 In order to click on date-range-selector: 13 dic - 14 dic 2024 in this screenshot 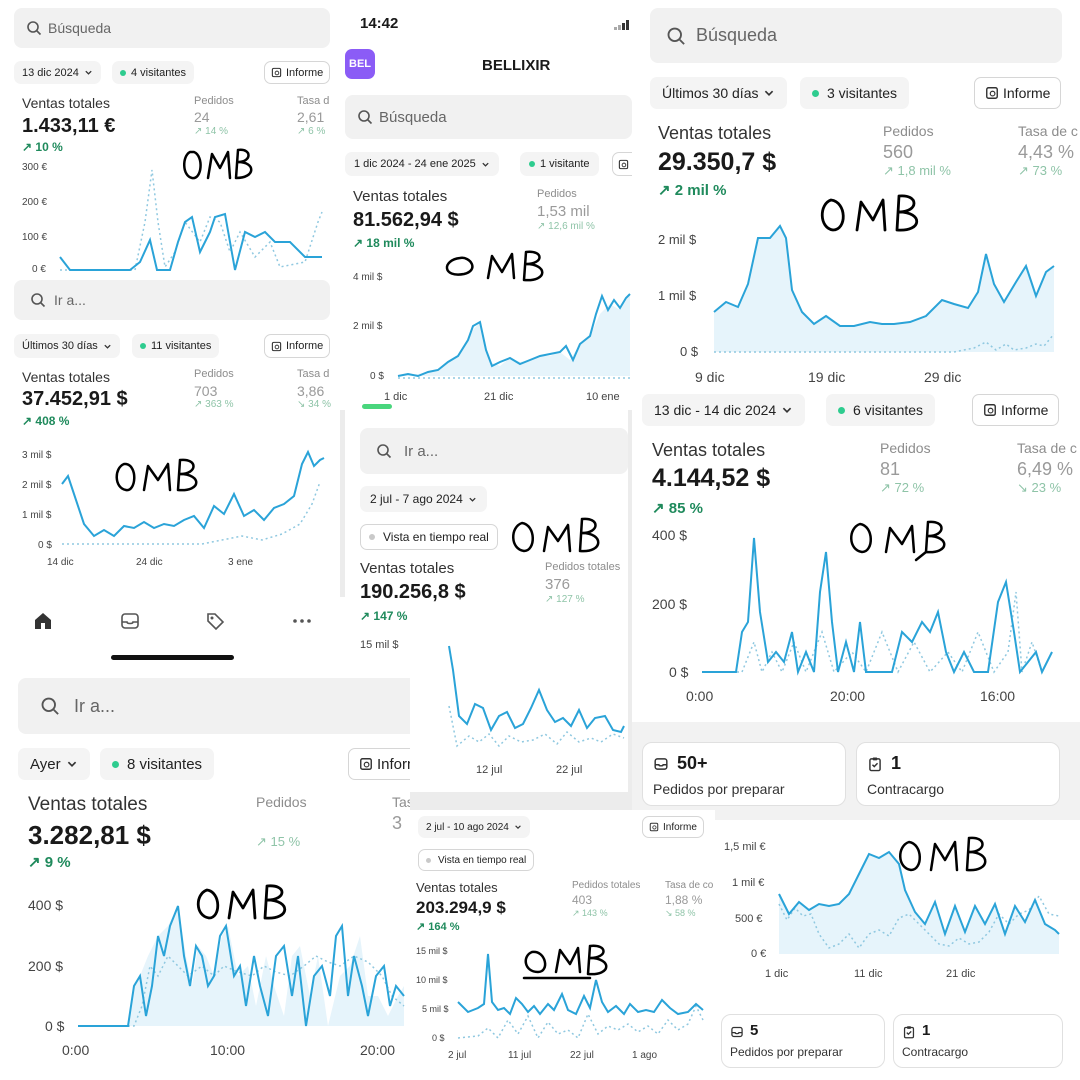, I will do `click(724, 410)`.